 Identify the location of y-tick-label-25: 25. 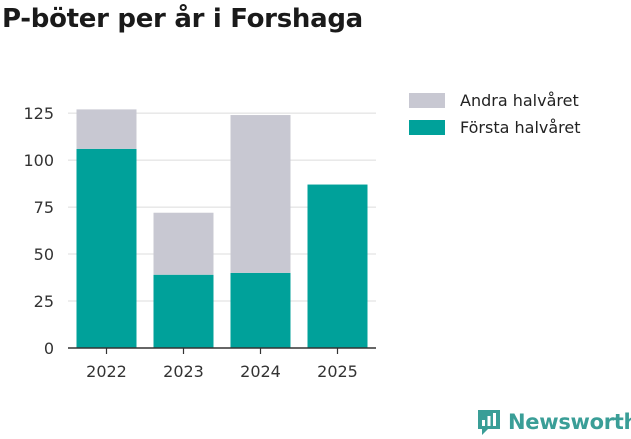
(44, 301).